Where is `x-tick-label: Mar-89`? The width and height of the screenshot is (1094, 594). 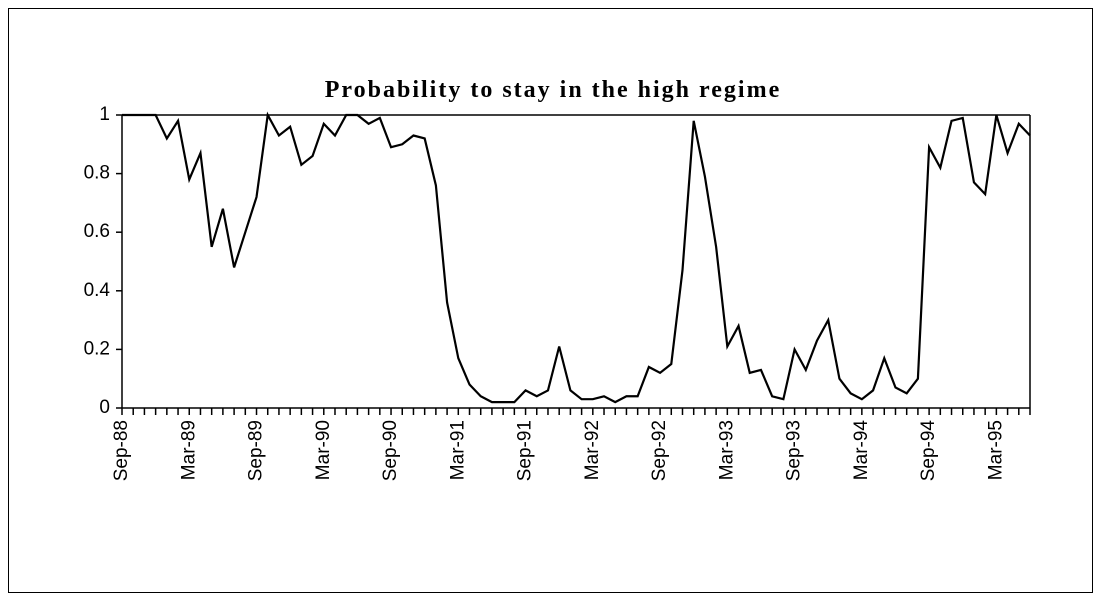
x-tick-label: Mar-89 is located at coordinates (188, 450).